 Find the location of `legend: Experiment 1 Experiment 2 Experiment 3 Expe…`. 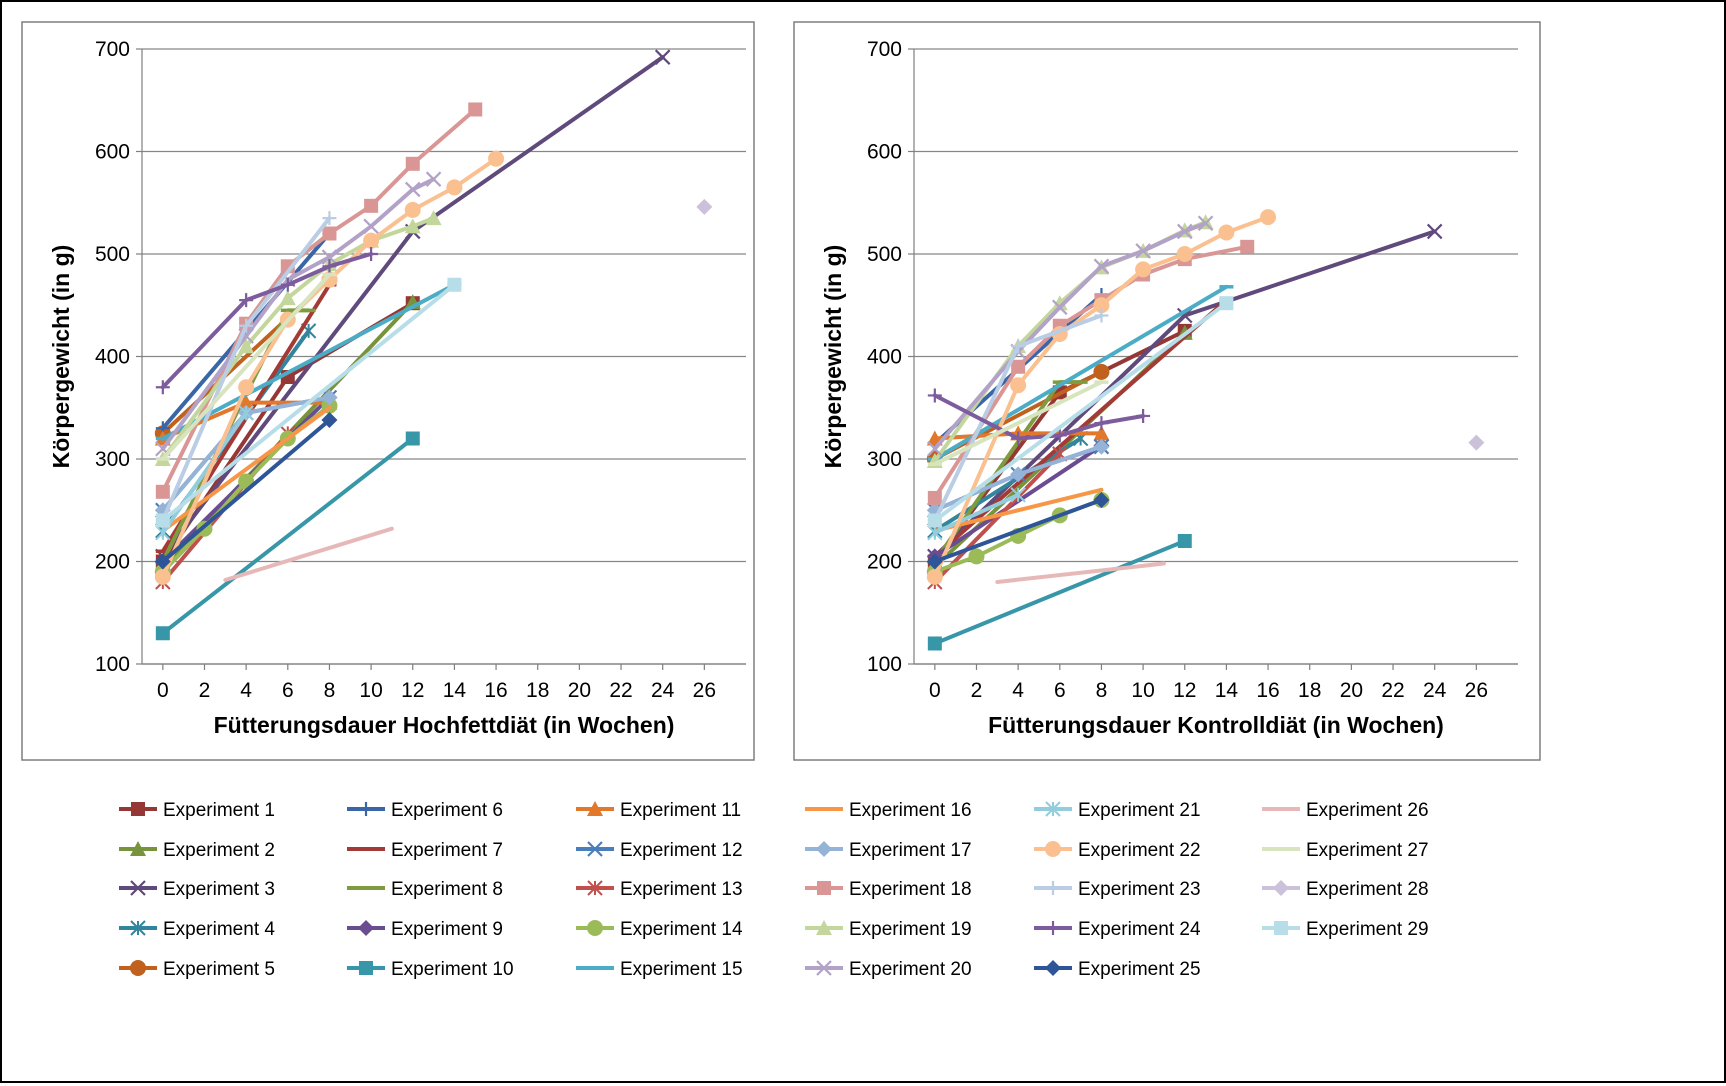

legend: Experiment 1 Experiment 2 Experiment 3 Expe… is located at coordinates (774, 890).